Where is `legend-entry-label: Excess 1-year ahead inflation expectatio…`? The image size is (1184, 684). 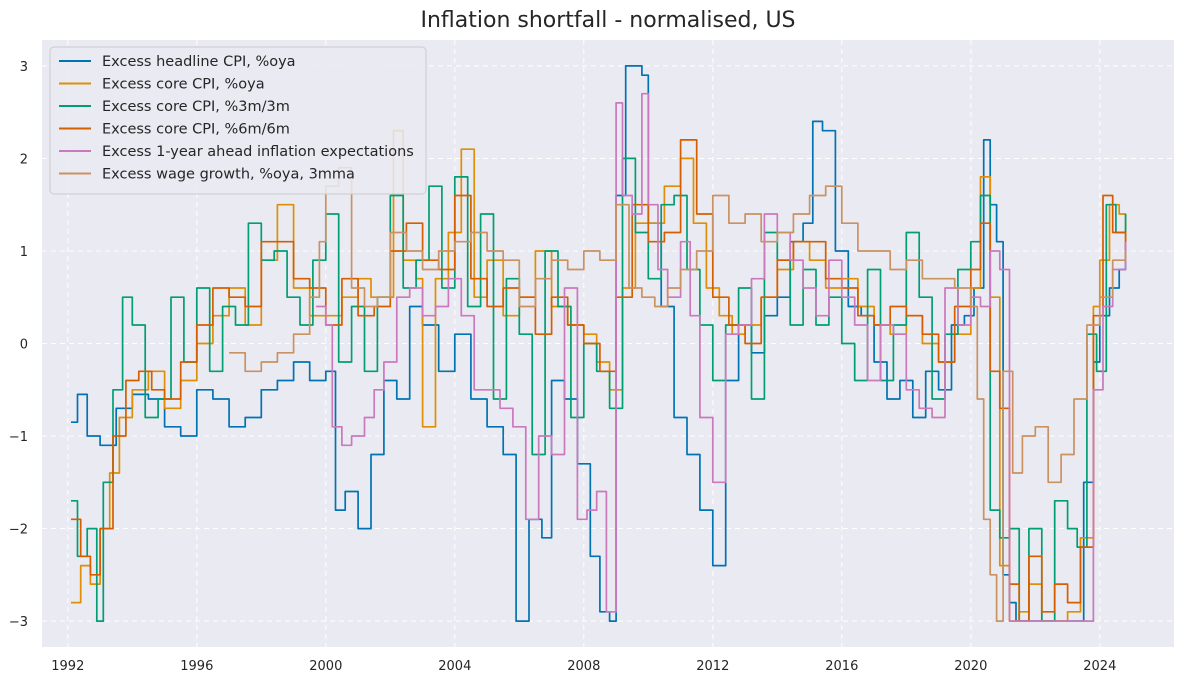
legend-entry-label: Excess 1-year ahead inflation expectatio… is located at coordinates (258, 152).